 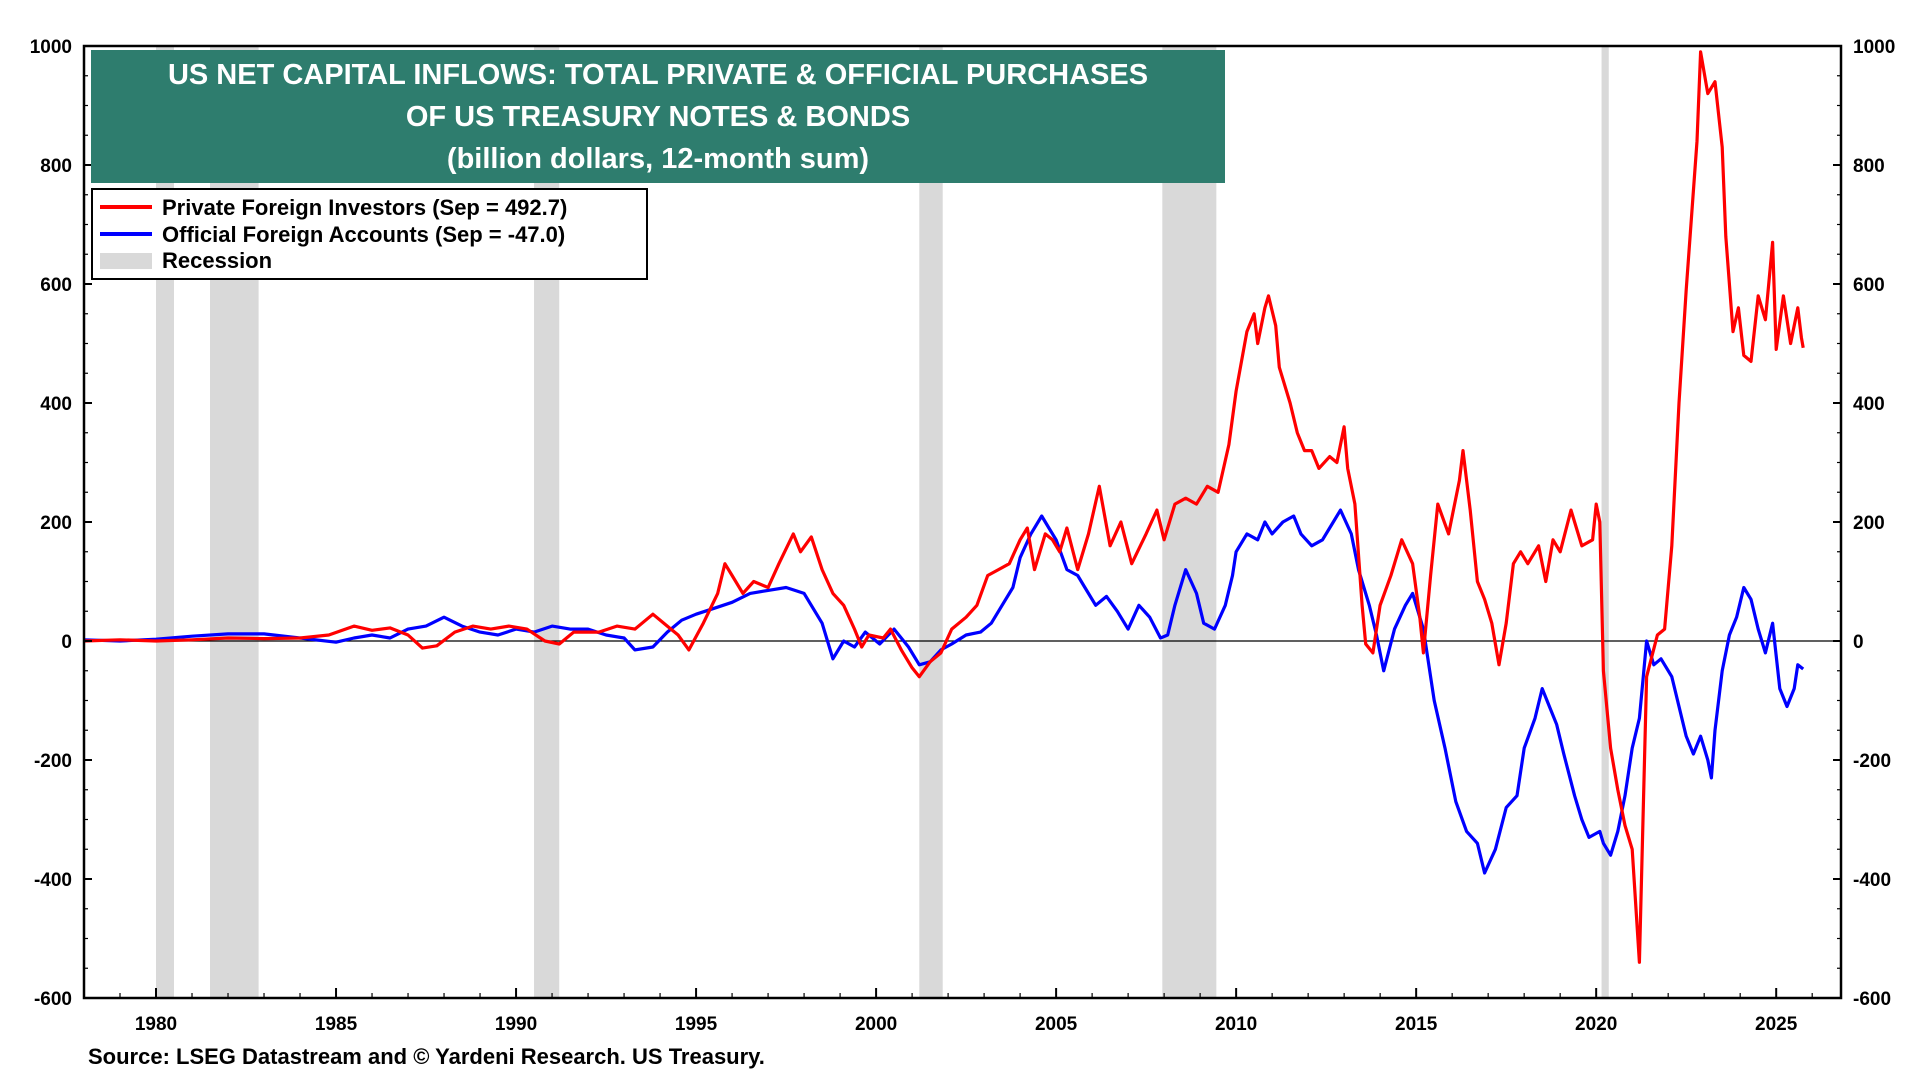 I want to click on y-tick-label-right: 600, so click(x=1869, y=285).